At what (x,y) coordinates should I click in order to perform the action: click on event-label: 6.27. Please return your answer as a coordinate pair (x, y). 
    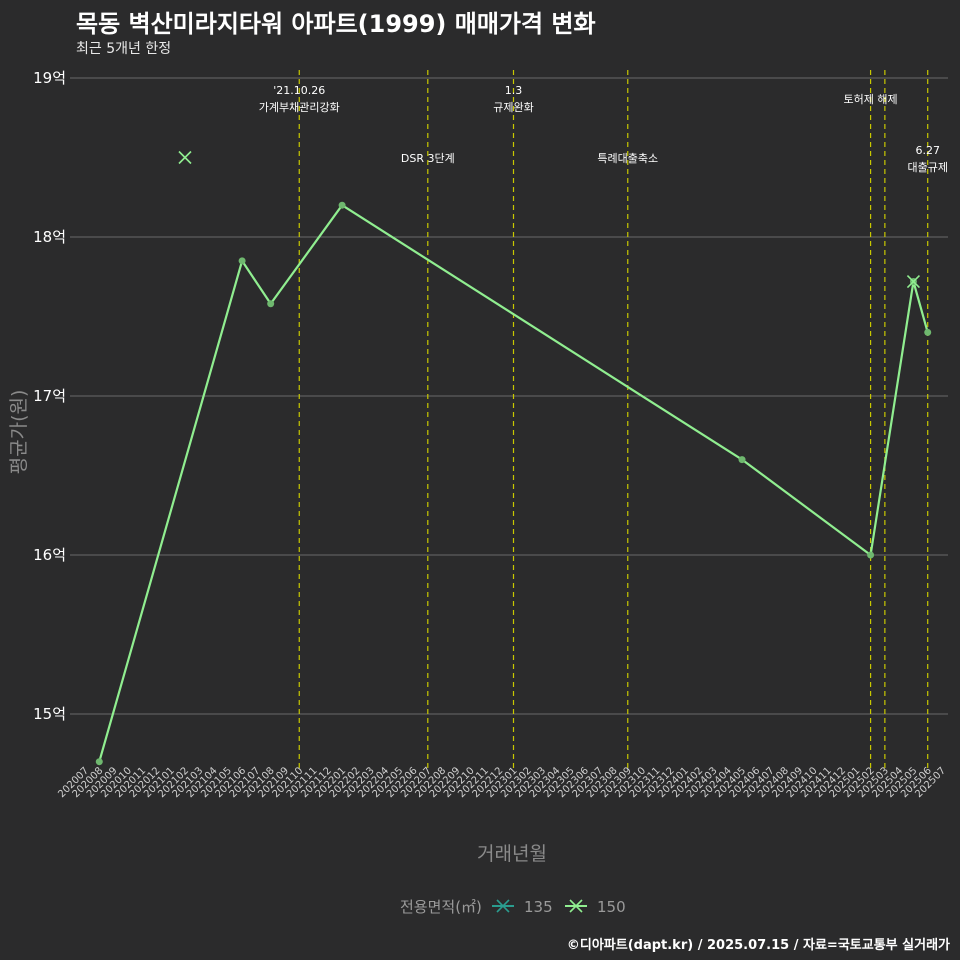
    Looking at the image, I should click on (927, 150).